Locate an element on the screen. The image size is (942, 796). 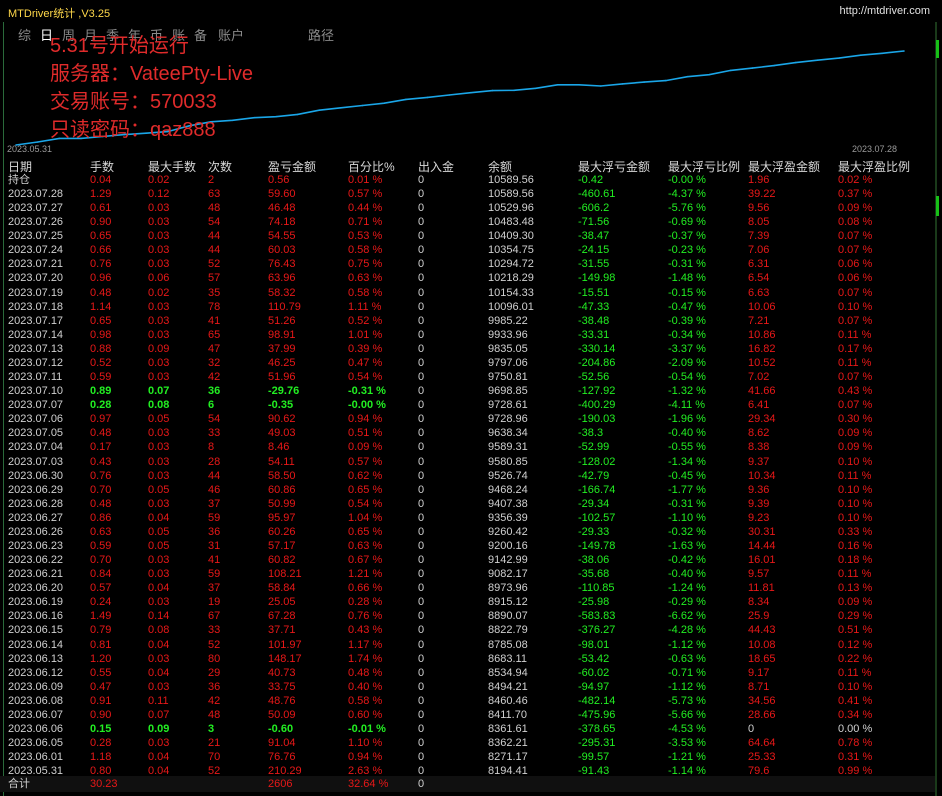
header-max-float-profit-pct: 最大浮盈比例 is located at coordinates (874, 167).